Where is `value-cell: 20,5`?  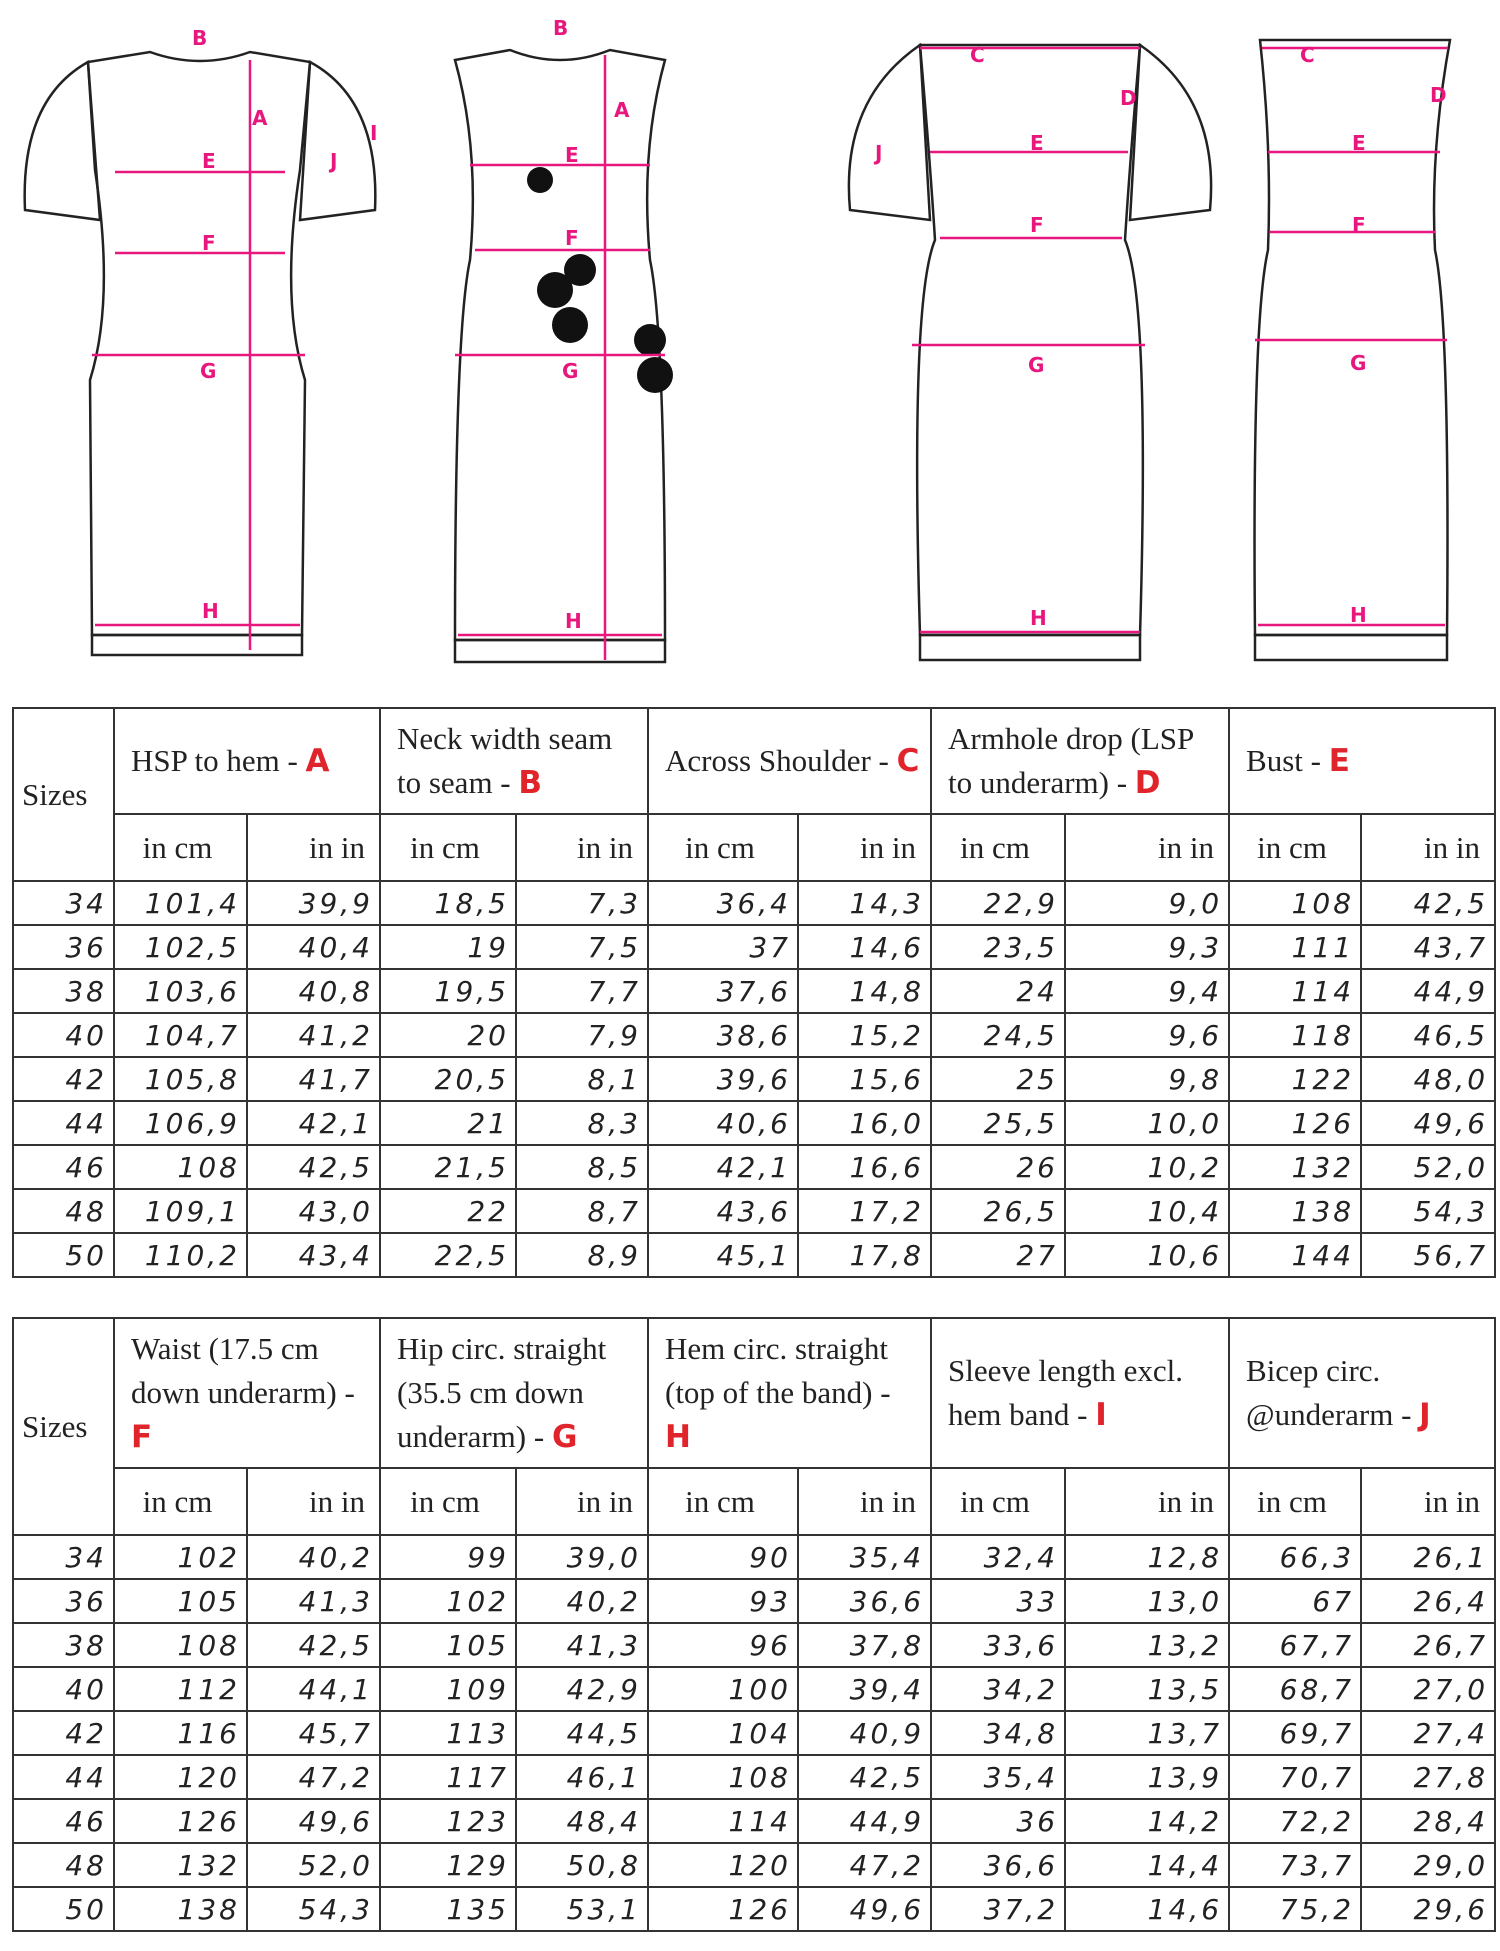 value-cell: 20,5 is located at coordinates (448, 1079).